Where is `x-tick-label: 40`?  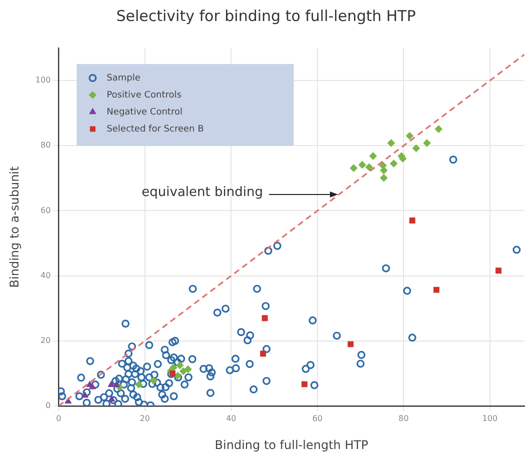 x-tick-label: 40 is located at coordinates (231, 418).